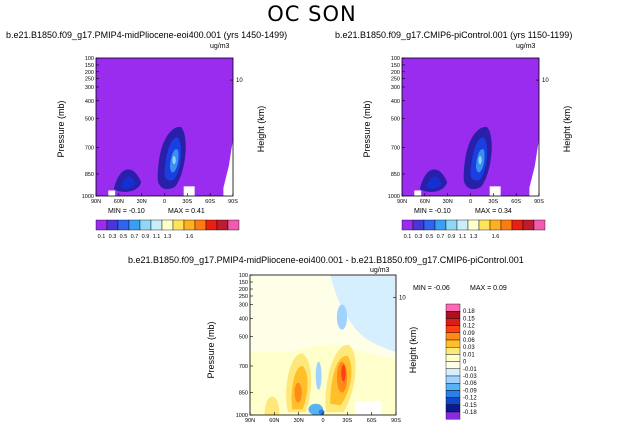  Describe the element at coordinates (157, 237) in the screenshot. I see `colorbar1-level-label: 1.1` at that location.